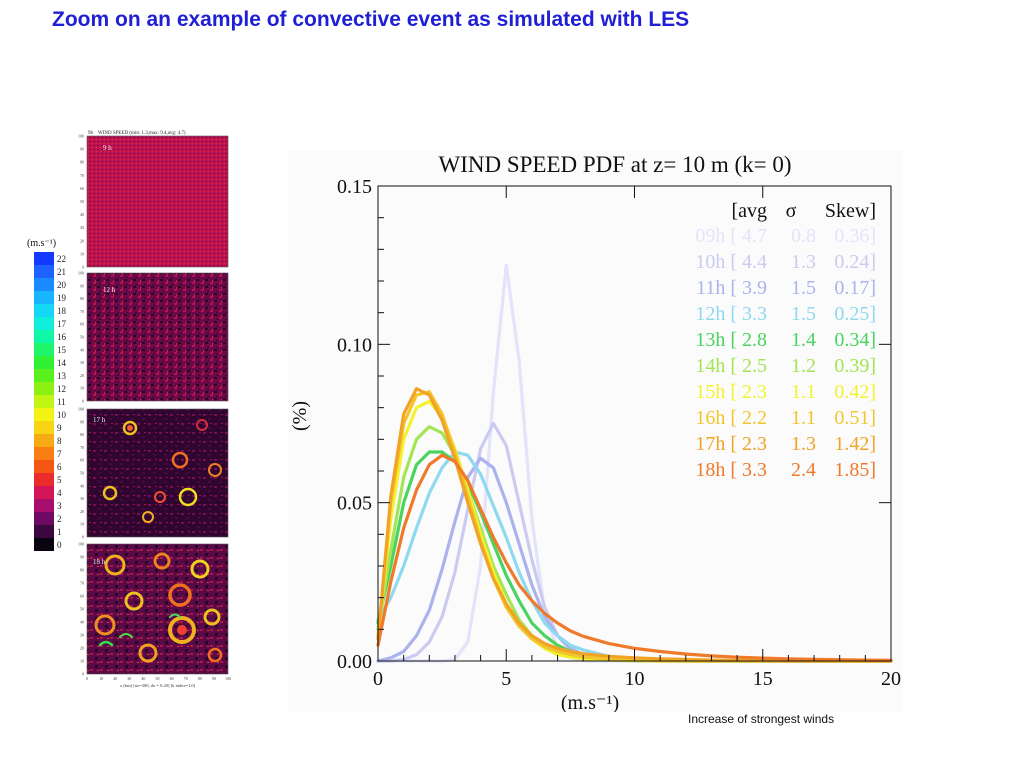 The width and height of the screenshot is (1023, 767). I want to click on x-tick-label: 20, so click(891, 679).